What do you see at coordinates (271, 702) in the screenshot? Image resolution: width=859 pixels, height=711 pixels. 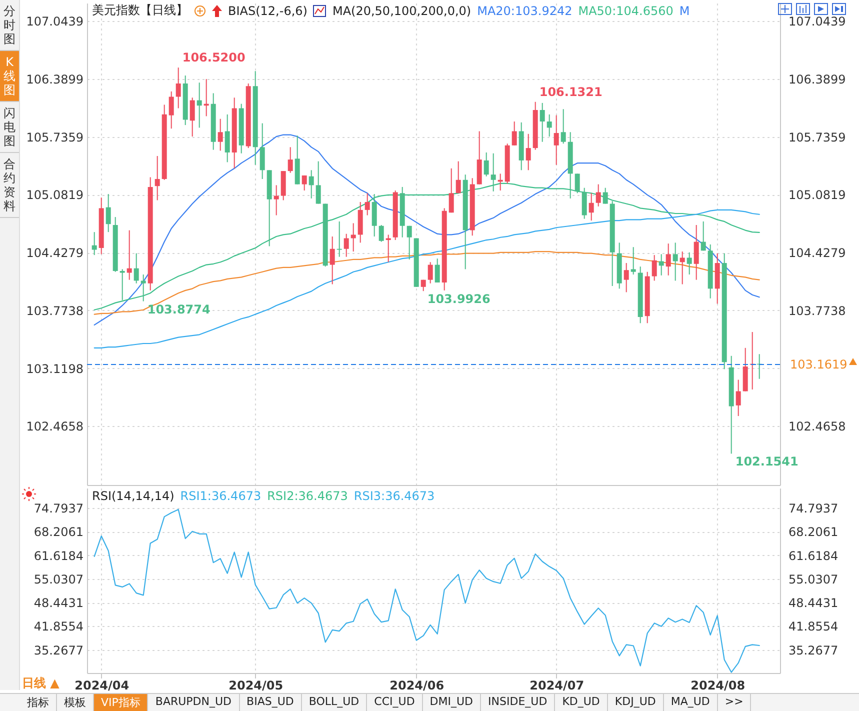 I see `text: BIAS_UD` at bounding box center [271, 702].